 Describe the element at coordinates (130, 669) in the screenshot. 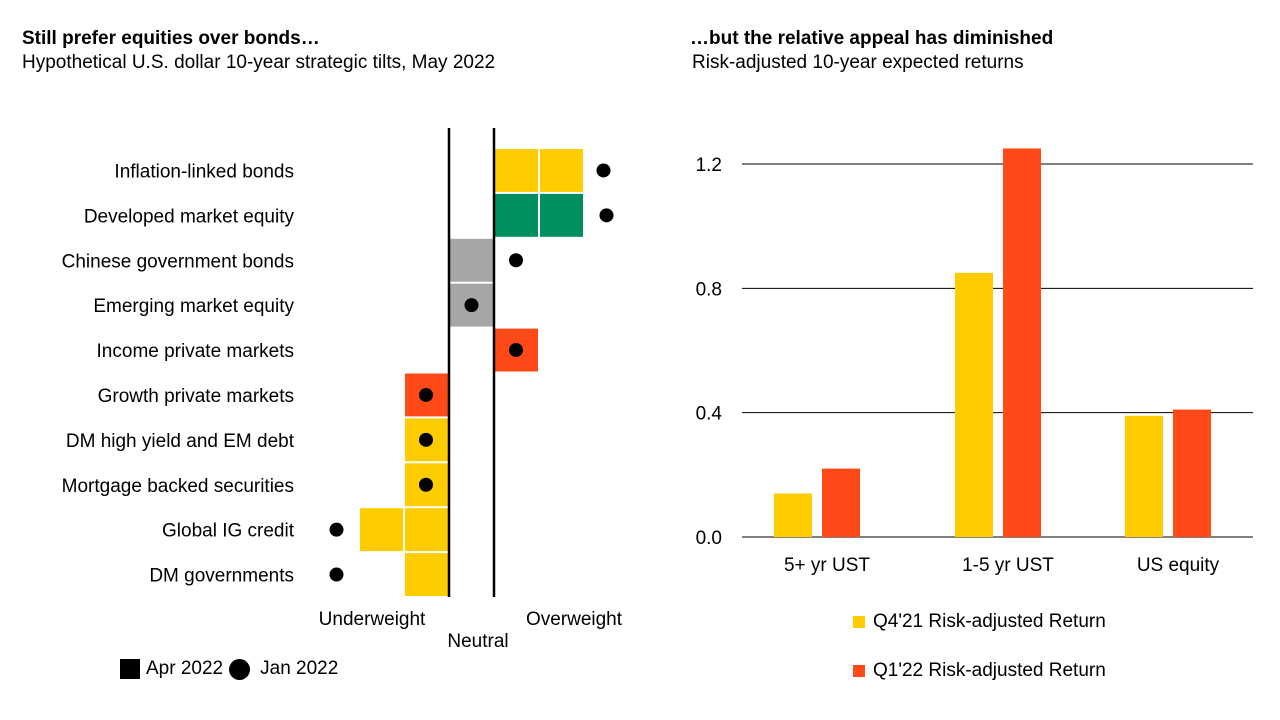

I see `square-marker-icon` at that location.